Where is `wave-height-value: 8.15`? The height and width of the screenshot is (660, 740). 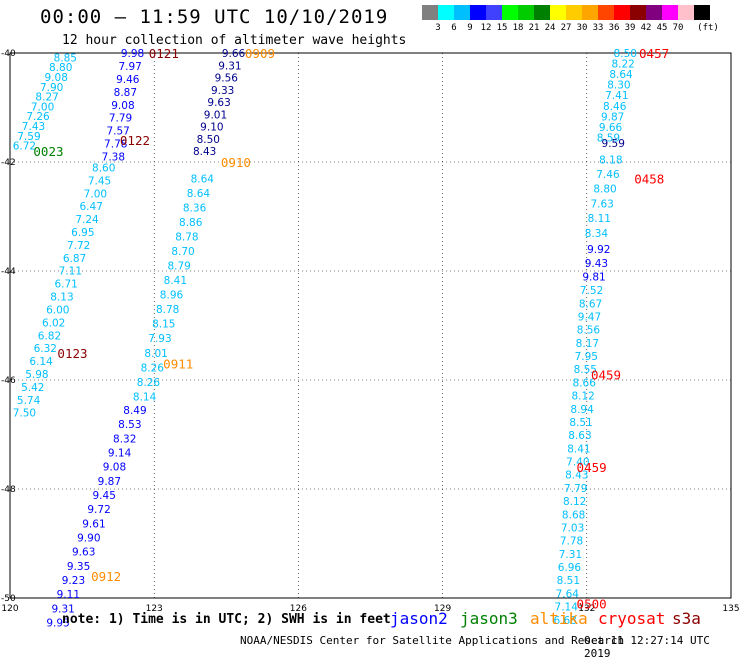 wave-height-value: 8.15 is located at coordinates (163, 325).